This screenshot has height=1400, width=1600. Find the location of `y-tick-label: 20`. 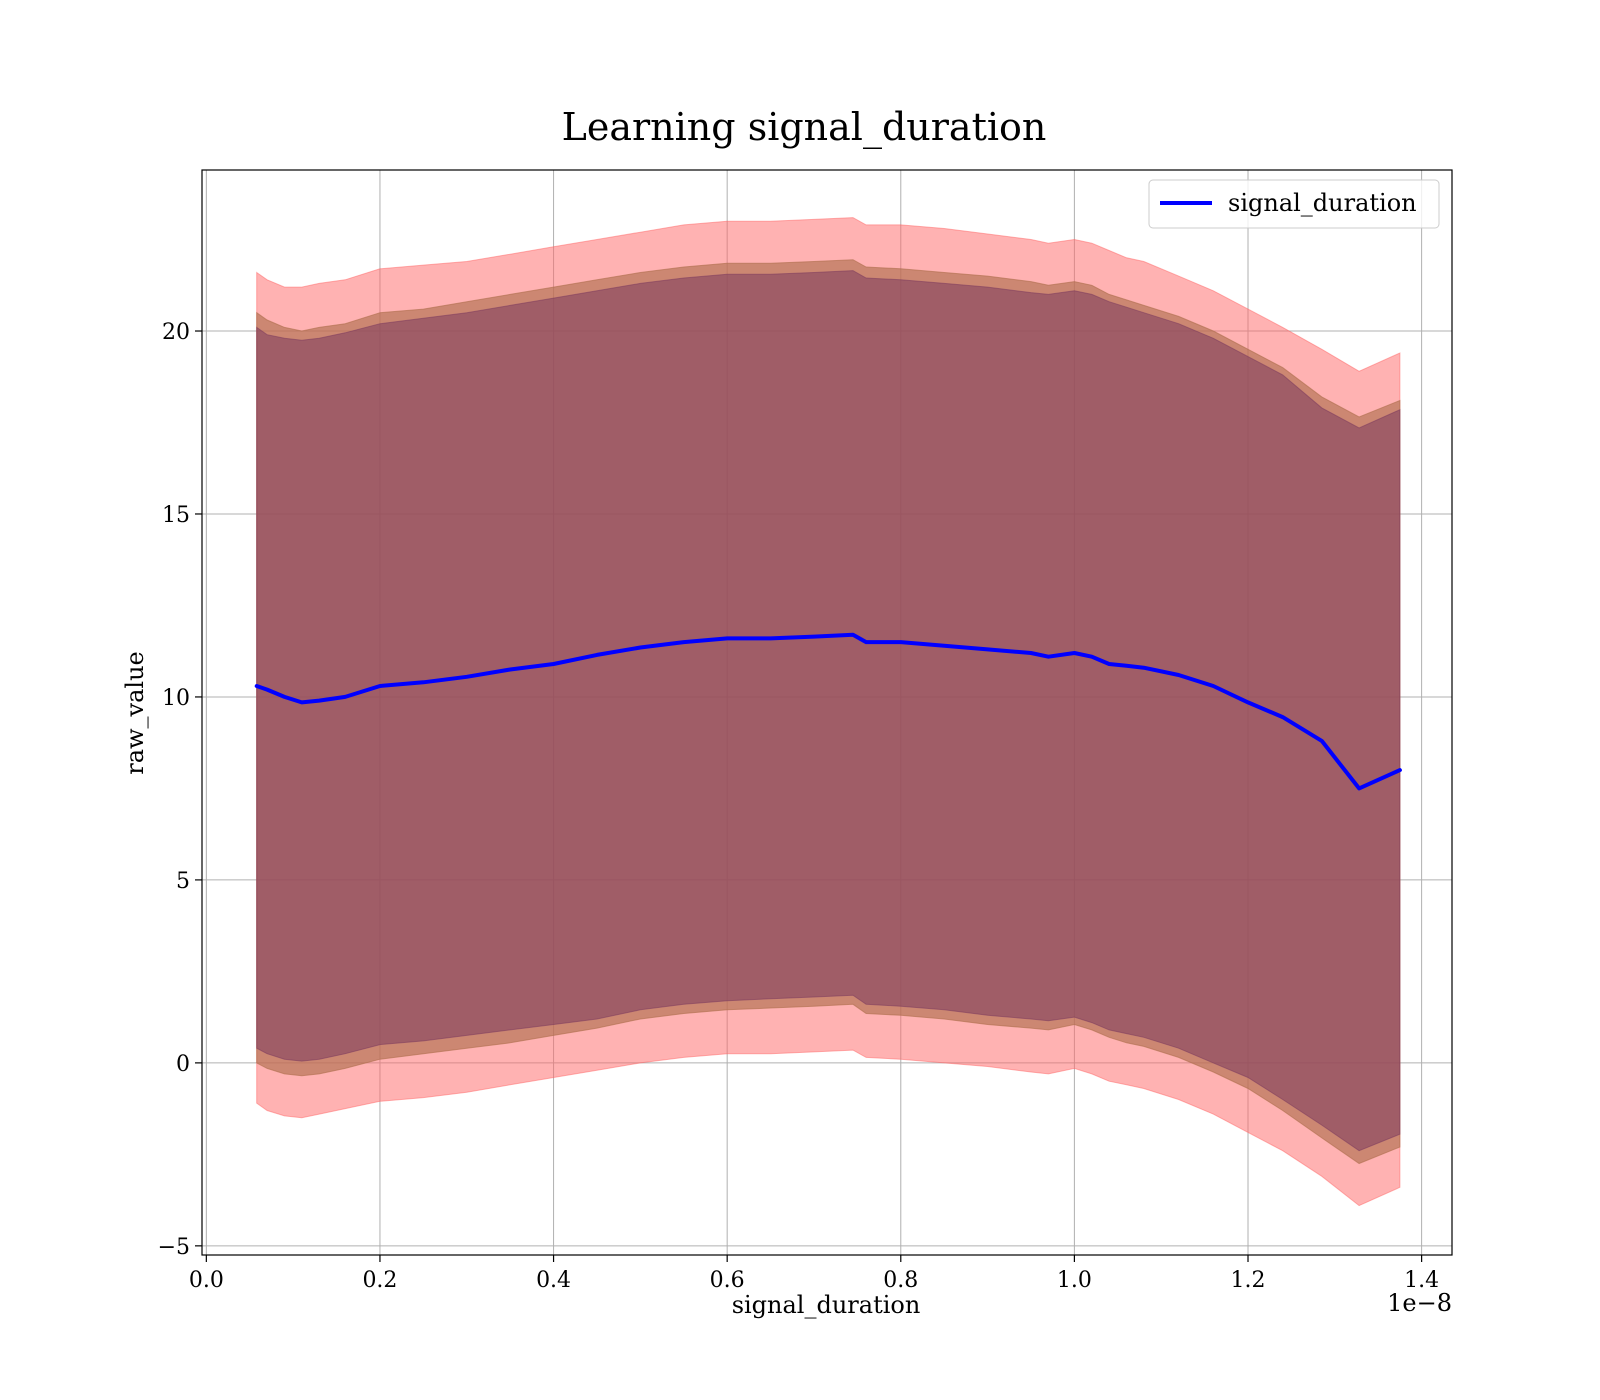

y-tick-label: 20 is located at coordinates (176, 332).